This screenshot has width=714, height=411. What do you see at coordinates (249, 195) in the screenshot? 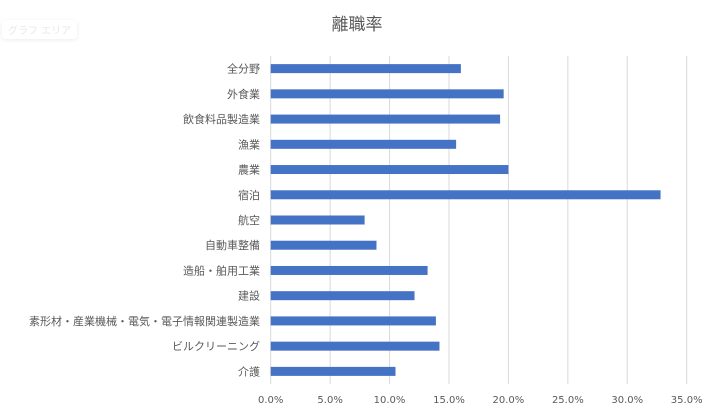
I see `category-label: 宿泊` at bounding box center [249, 195].